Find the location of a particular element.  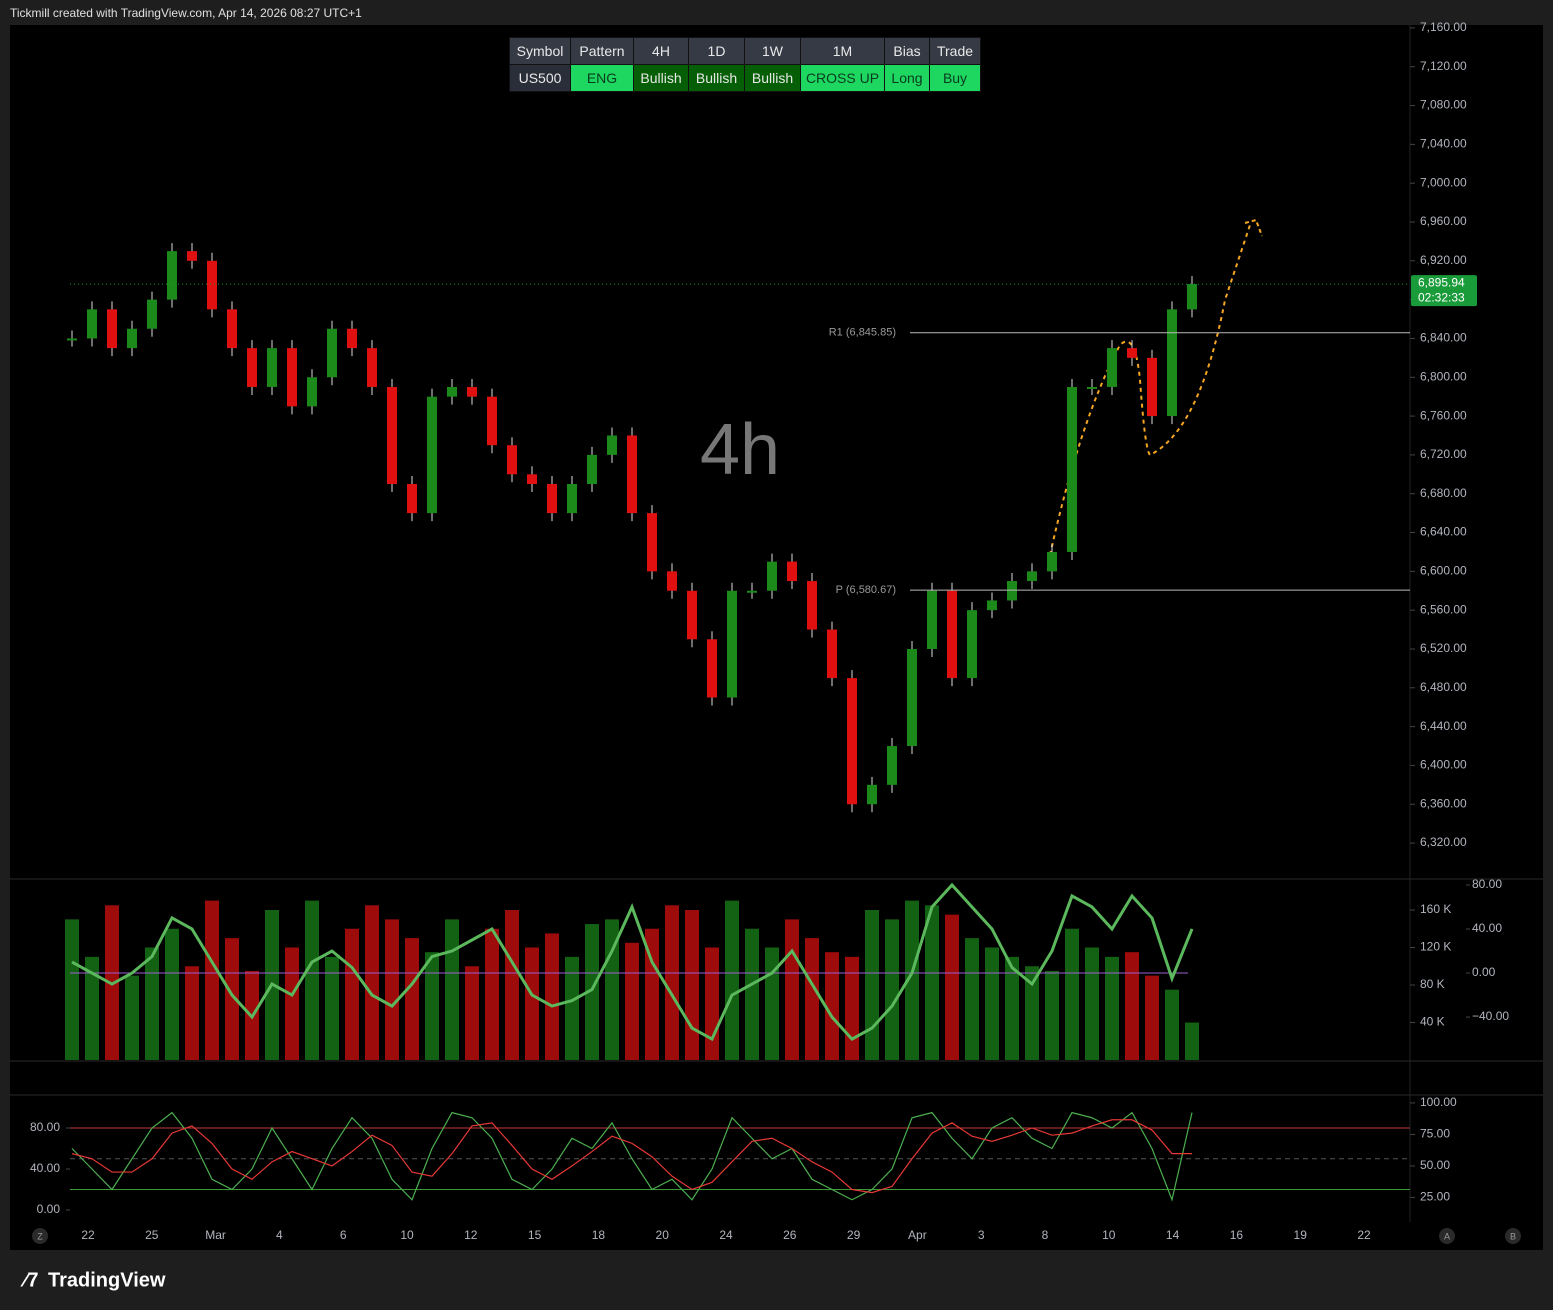

y2-tick-label: 50.00 is located at coordinates (1435, 1165).